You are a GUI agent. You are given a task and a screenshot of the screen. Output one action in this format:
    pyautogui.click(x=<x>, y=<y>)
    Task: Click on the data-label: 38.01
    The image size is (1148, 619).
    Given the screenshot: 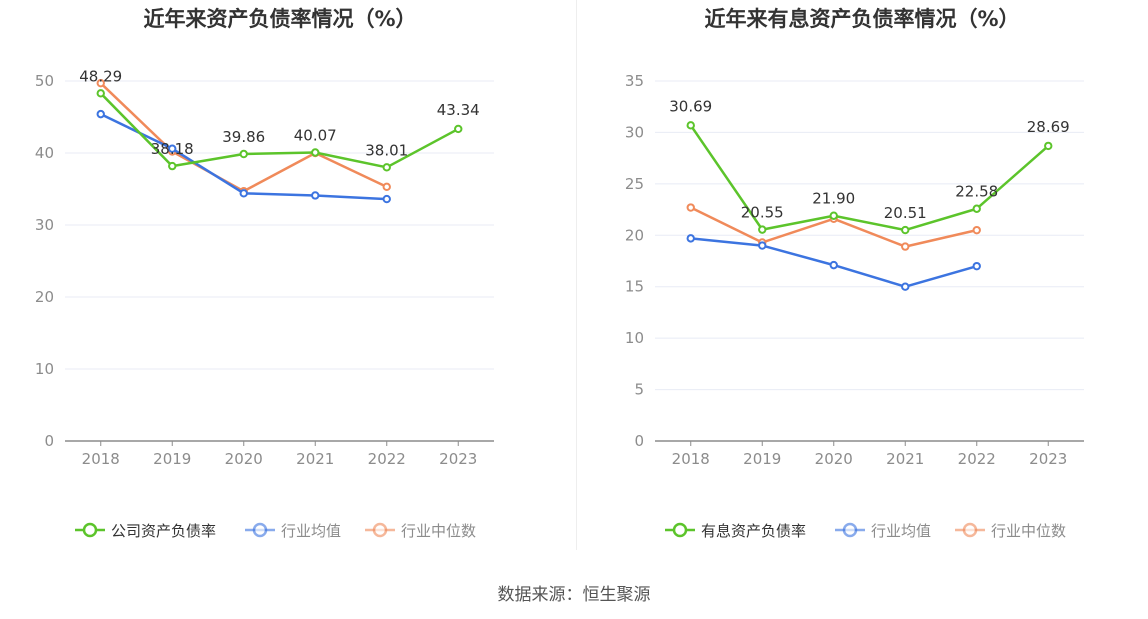 What is the action you would take?
    pyautogui.click(x=386, y=150)
    